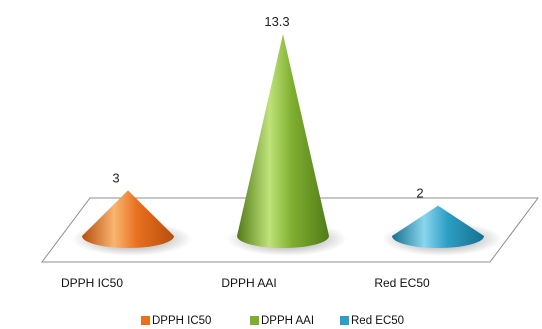 The image size is (542, 329). Describe the element at coordinates (377, 321) in the screenshot. I see `legend-label-red-ec50: Red EC50` at that location.